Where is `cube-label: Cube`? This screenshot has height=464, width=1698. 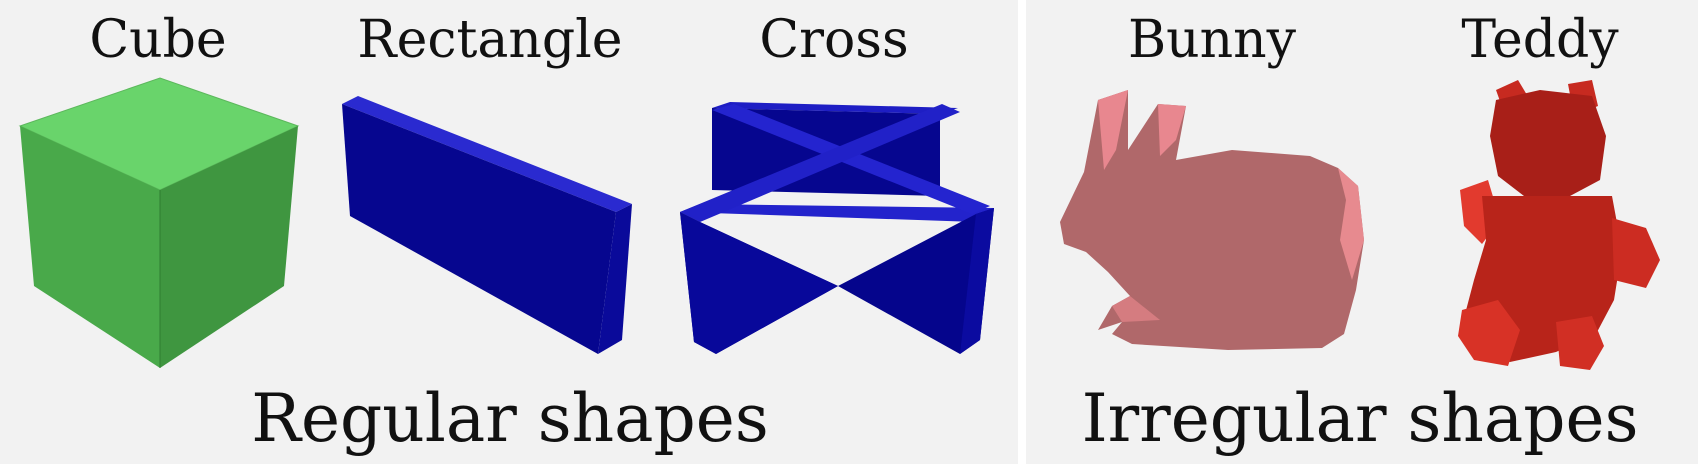 cube-label: Cube is located at coordinates (158, 40).